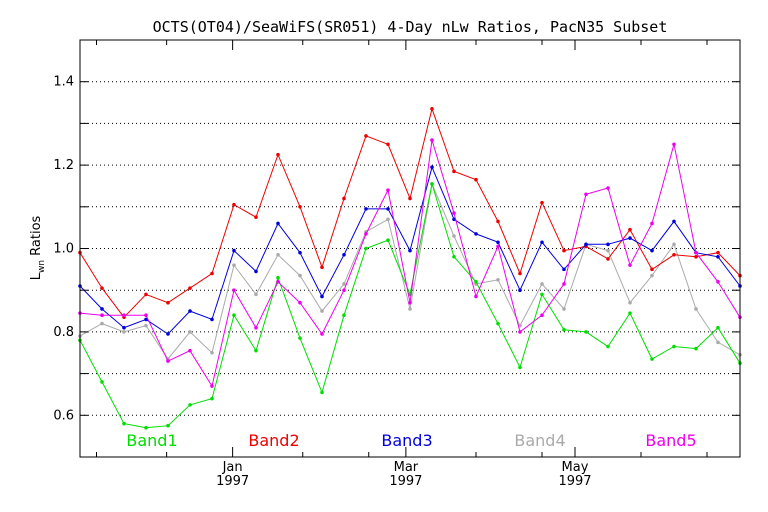 The height and width of the screenshot is (512, 768). What do you see at coordinates (151, 440) in the screenshot?
I see `legend-entry-band1: Band1` at bounding box center [151, 440].